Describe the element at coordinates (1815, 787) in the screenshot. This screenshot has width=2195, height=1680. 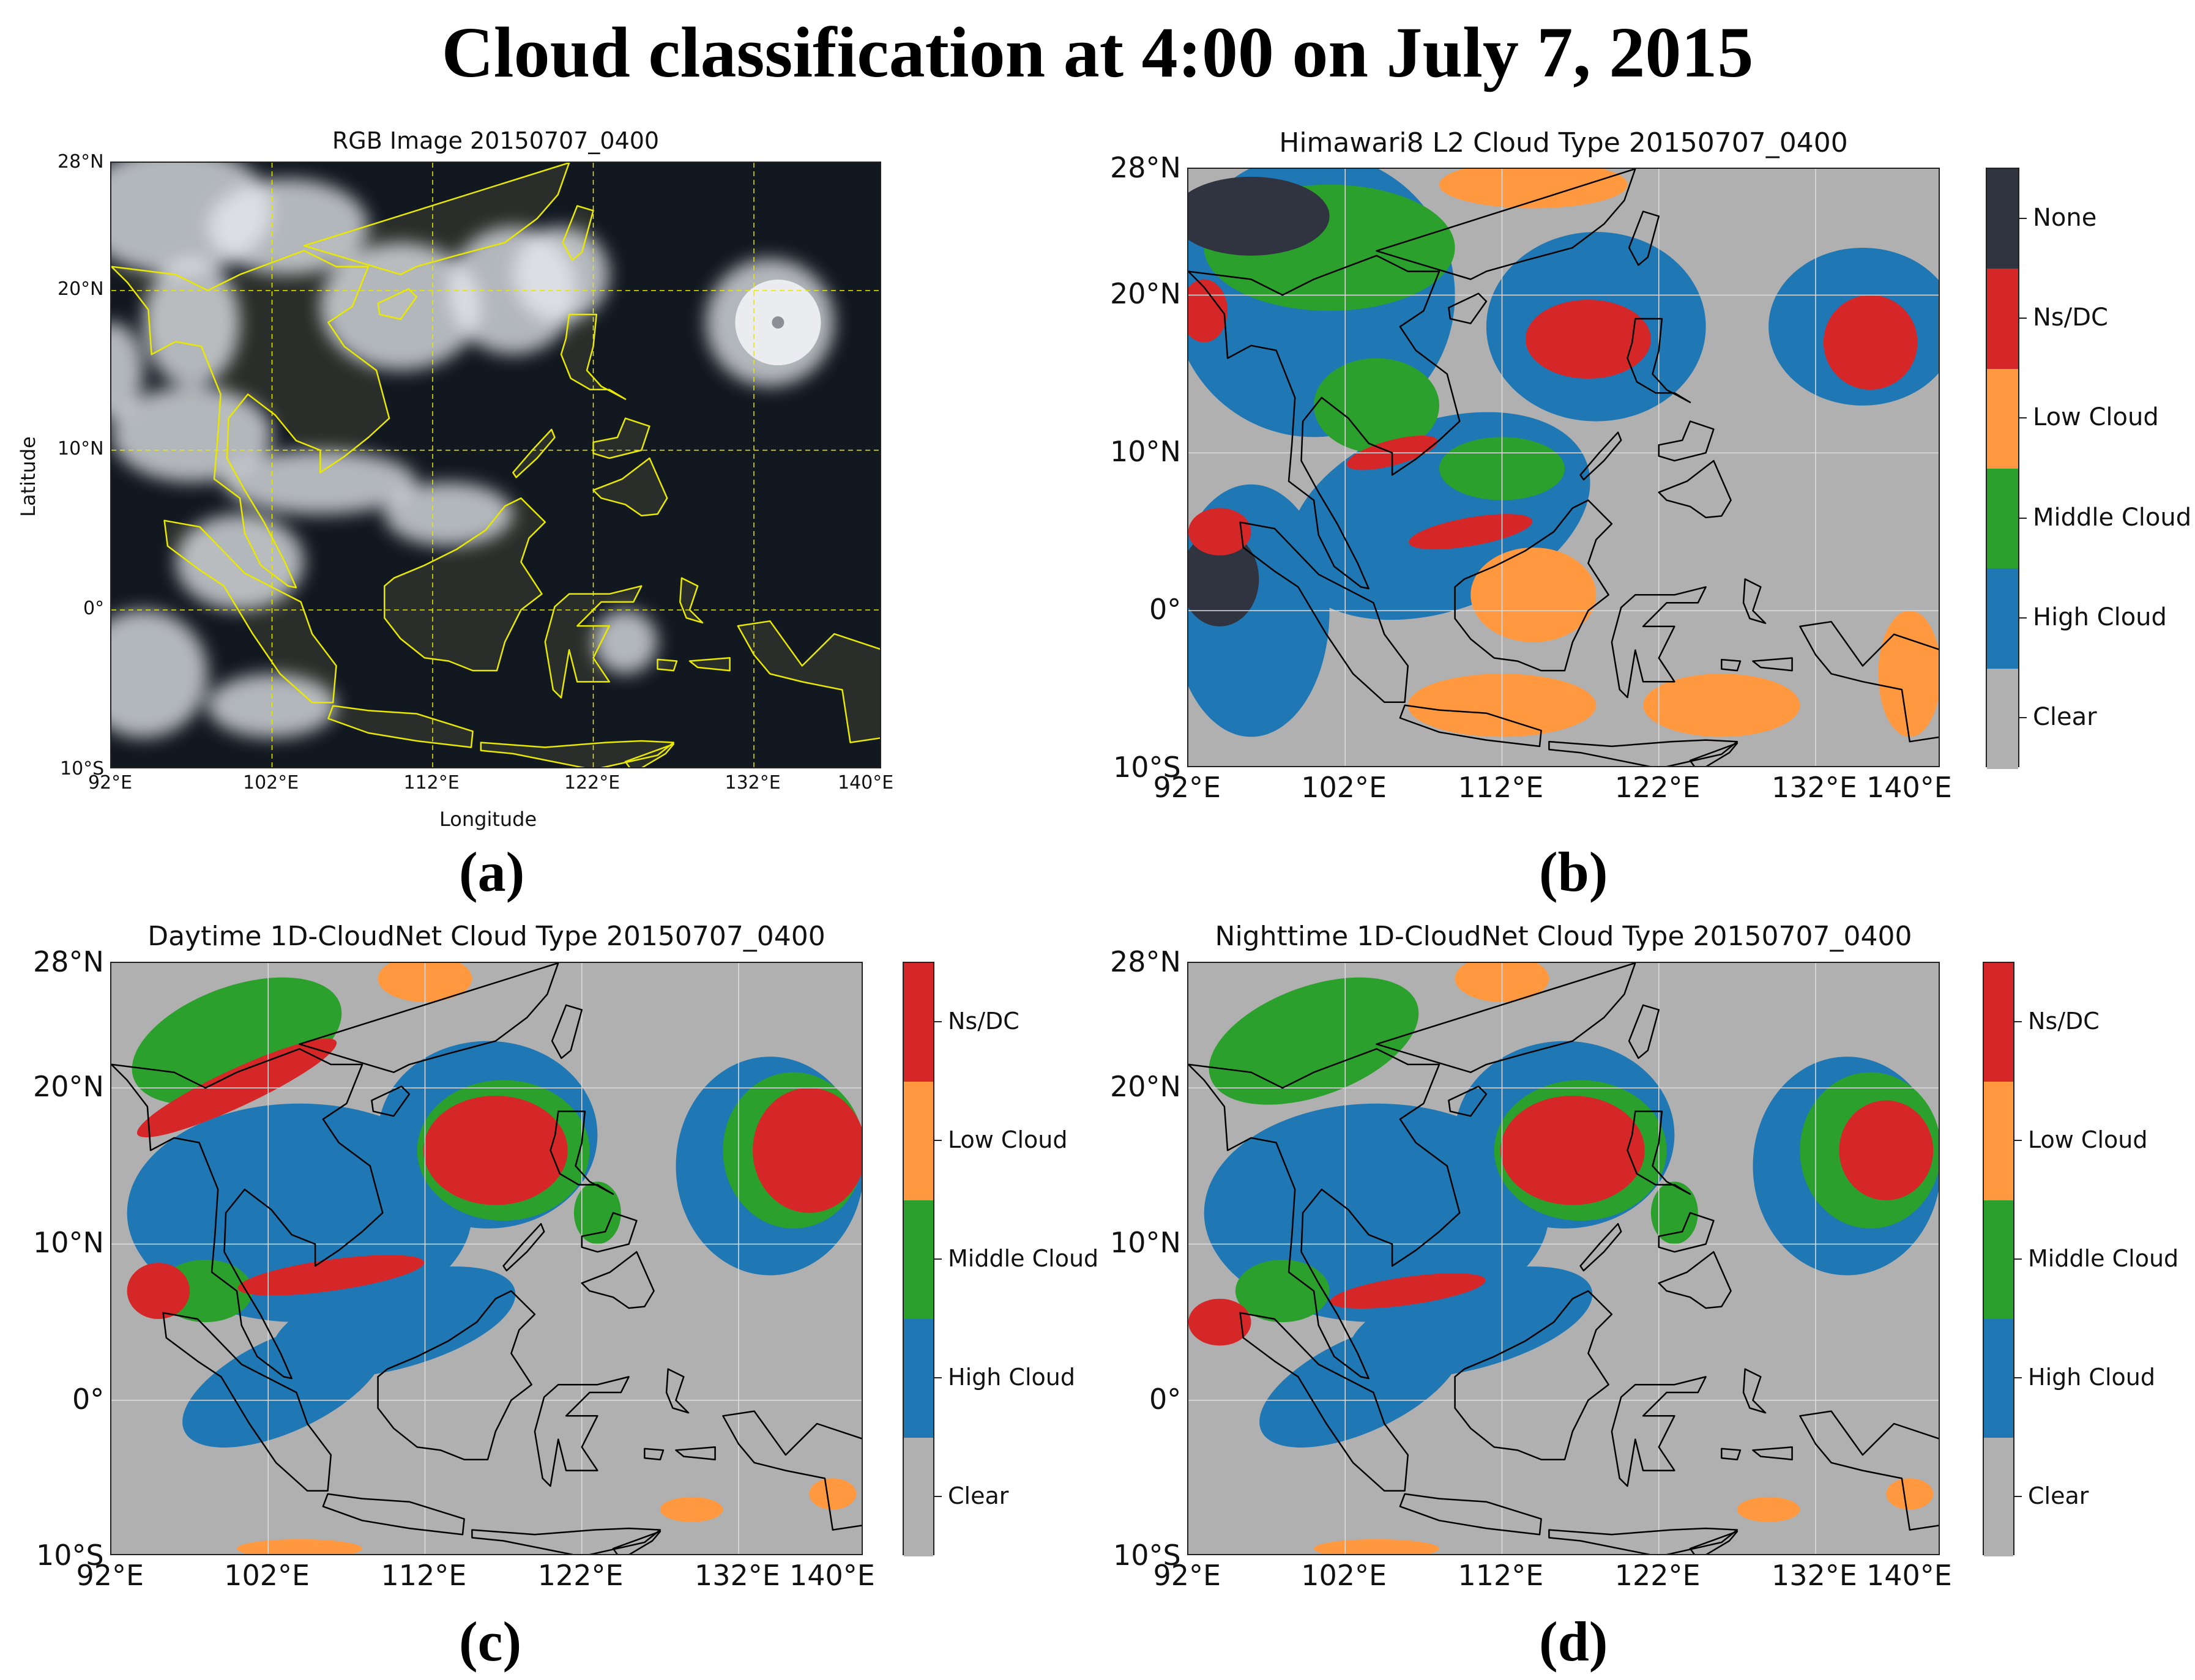
I see `lon-tick-label: 132°E` at that location.